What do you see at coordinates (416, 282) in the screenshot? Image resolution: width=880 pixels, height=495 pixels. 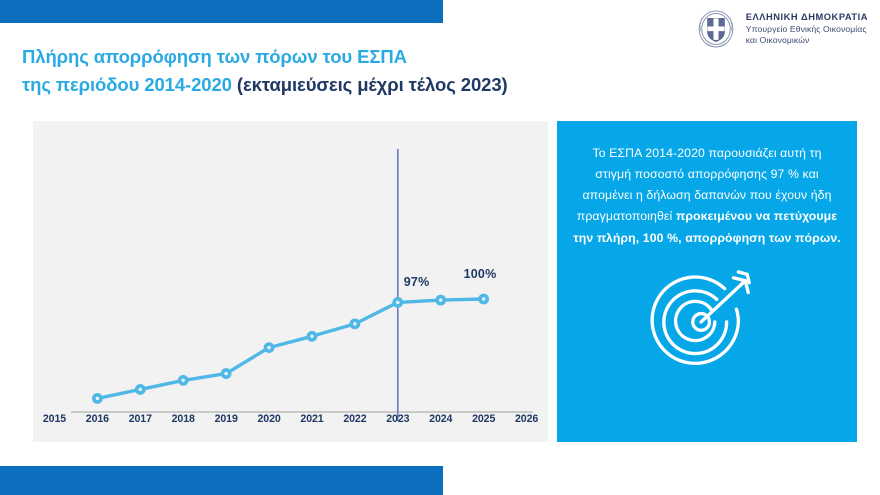 I see `data-label-97: 97%` at bounding box center [416, 282].